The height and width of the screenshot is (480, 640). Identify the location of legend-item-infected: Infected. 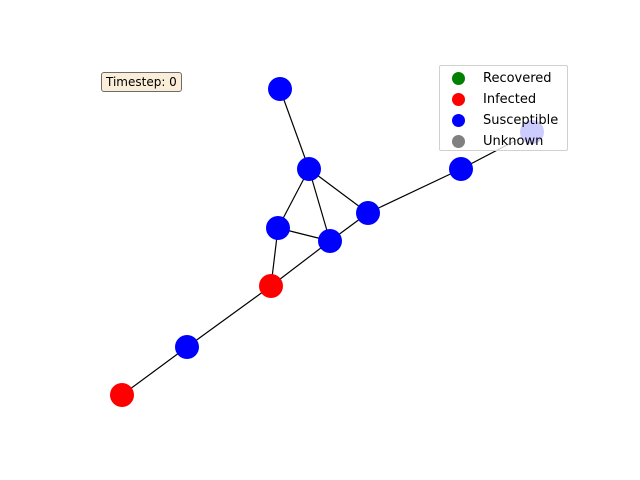
(503, 99).